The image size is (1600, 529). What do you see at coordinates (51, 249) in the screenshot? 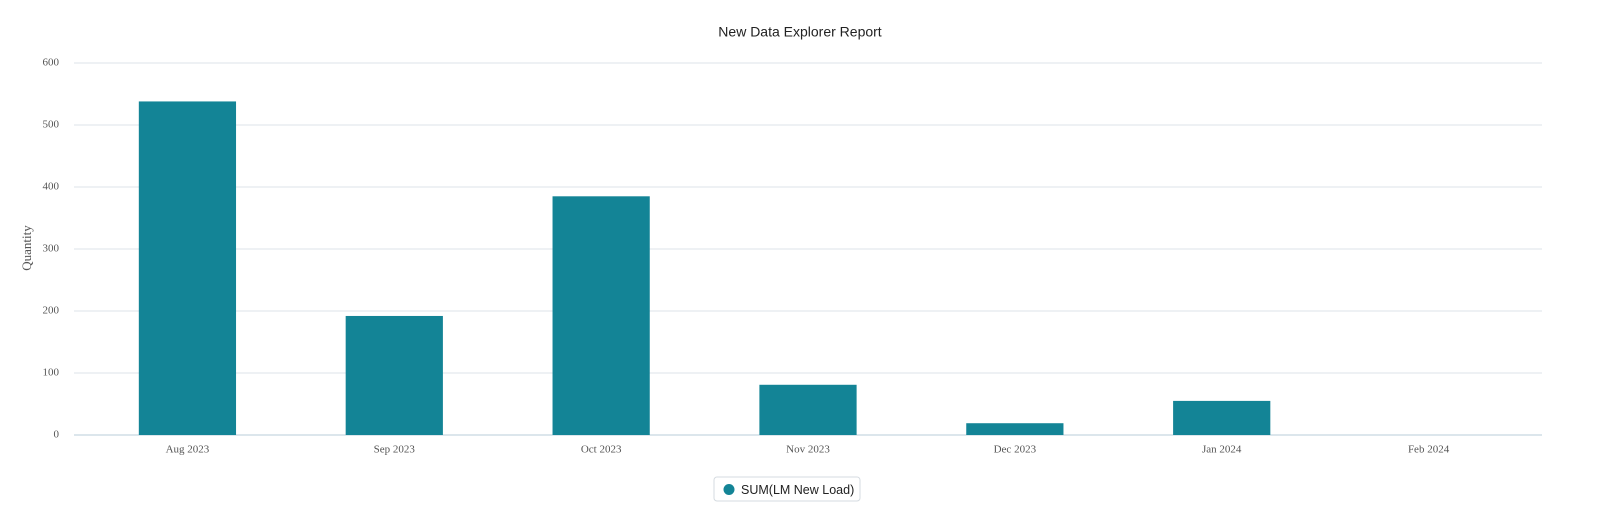
I see `y-tick-label: 300` at bounding box center [51, 249].